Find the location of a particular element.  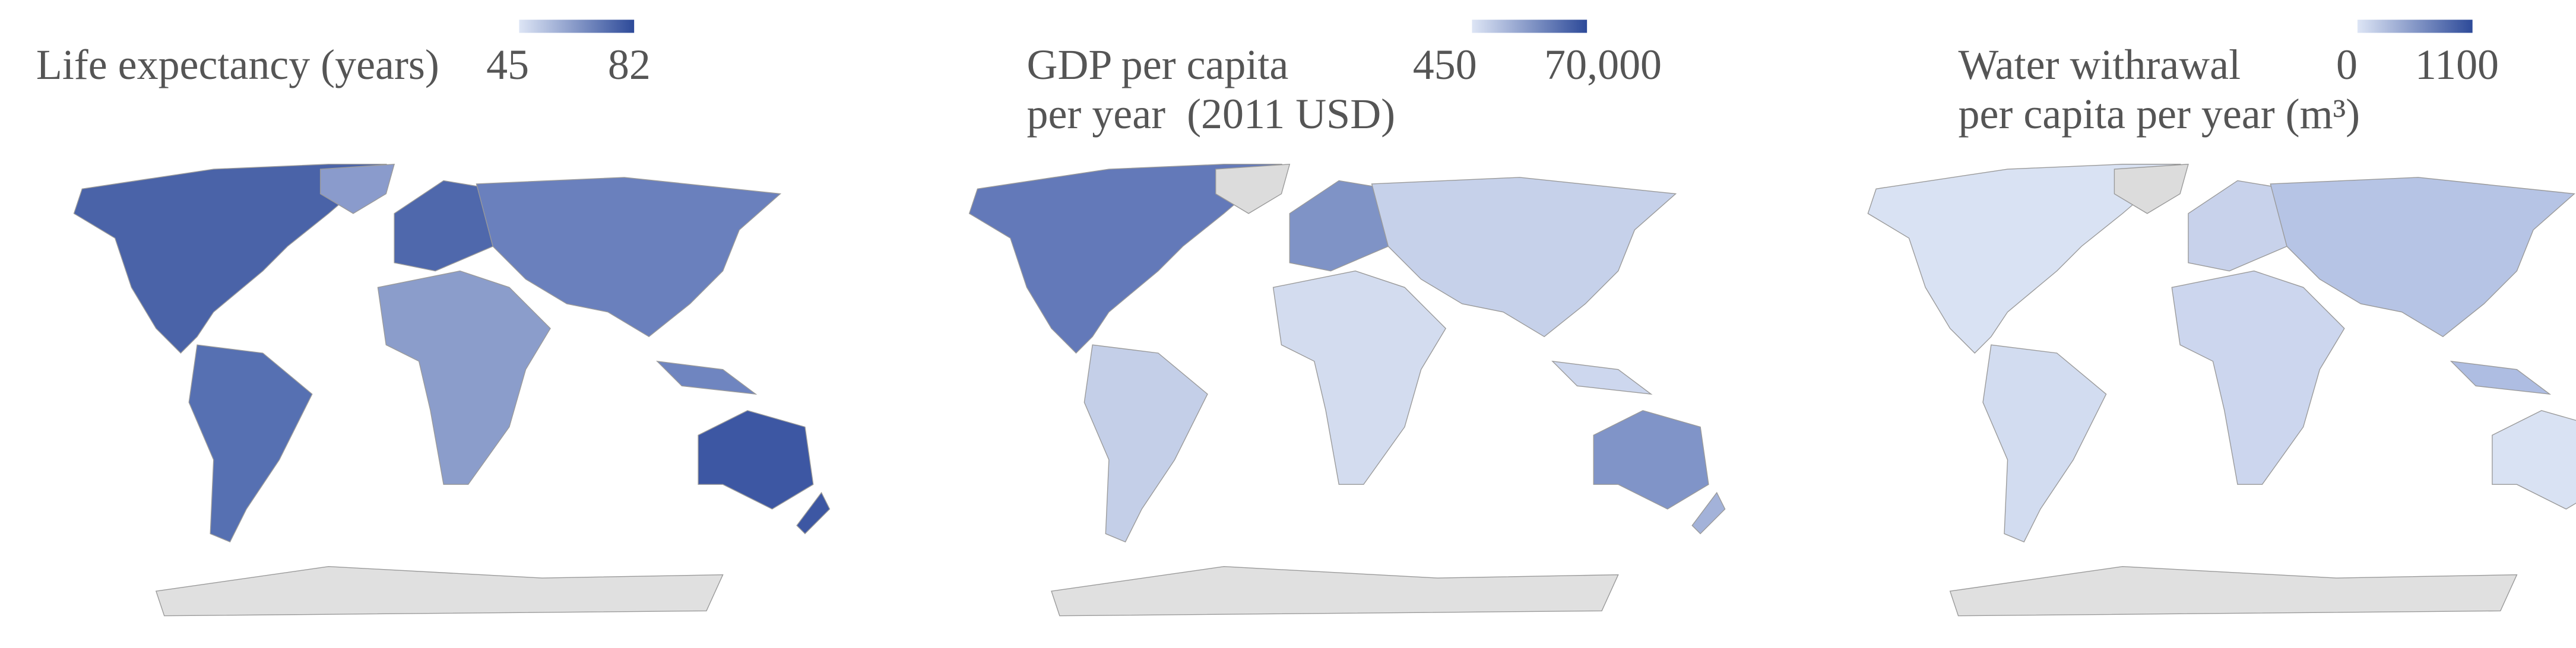

map-title: per year (2011 USD) is located at coordinates (1212, 114).